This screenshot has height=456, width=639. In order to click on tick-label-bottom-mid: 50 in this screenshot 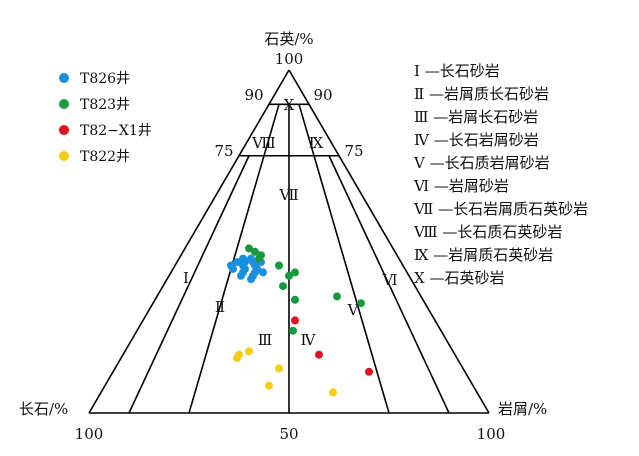, I will do `click(288, 434)`.